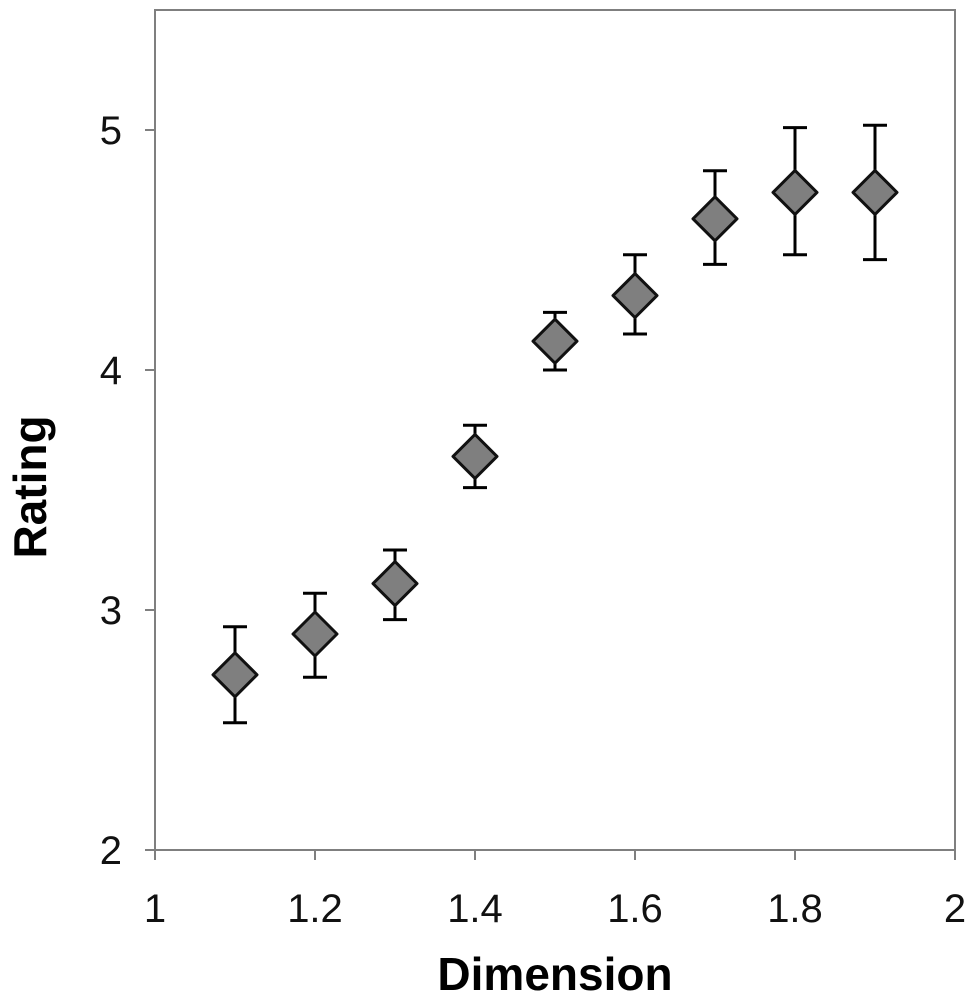 Image resolution: width=975 pixels, height=1000 pixels. What do you see at coordinates (475, 909) in the screenshot?
I see `x-tick-label: 1.4` at bounding box center [475, 909].